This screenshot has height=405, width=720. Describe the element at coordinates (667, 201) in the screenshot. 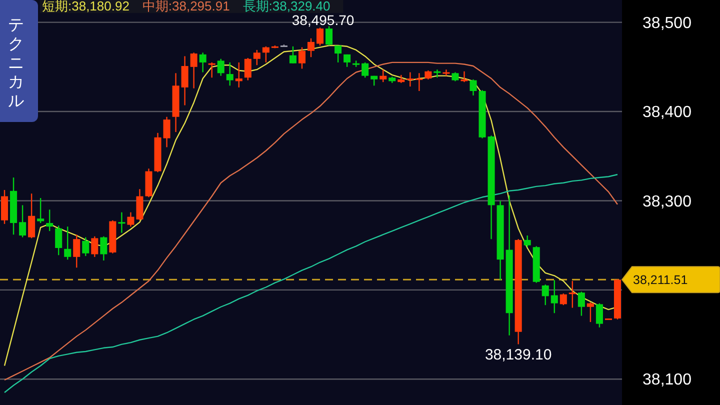

I see `y-tick-label: 38,300` at that location.